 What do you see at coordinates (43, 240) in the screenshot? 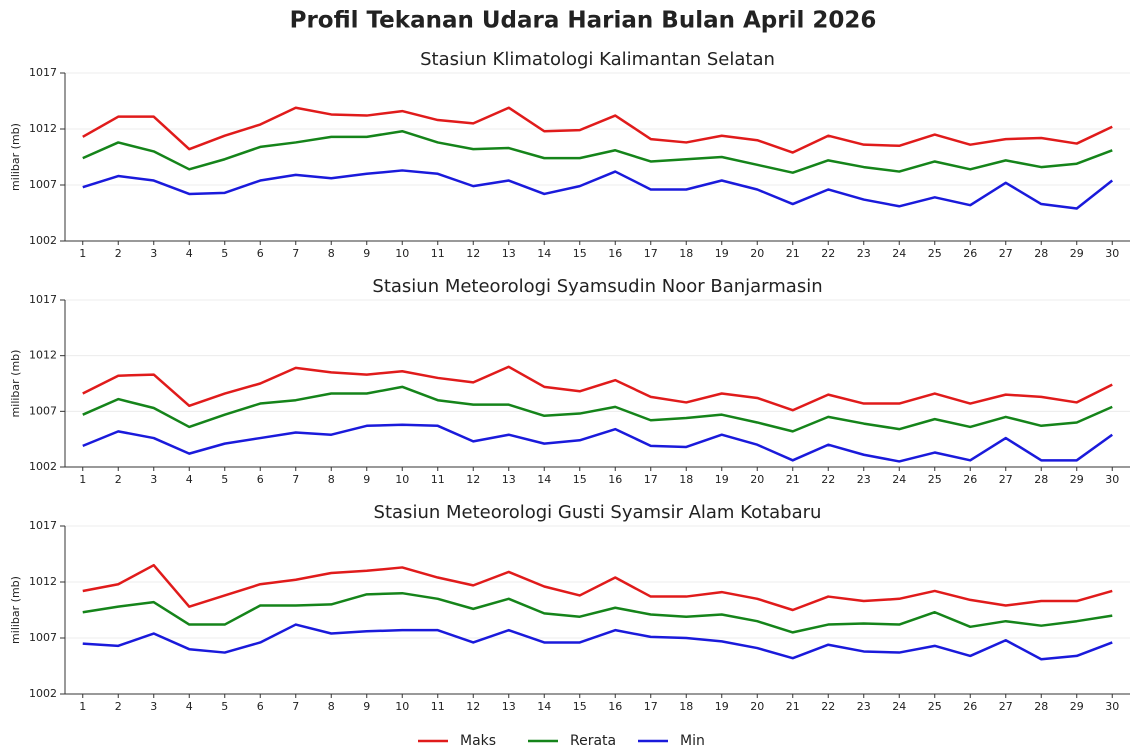
I see `y-tick-label: 1002` at bounding box center [43, 240].